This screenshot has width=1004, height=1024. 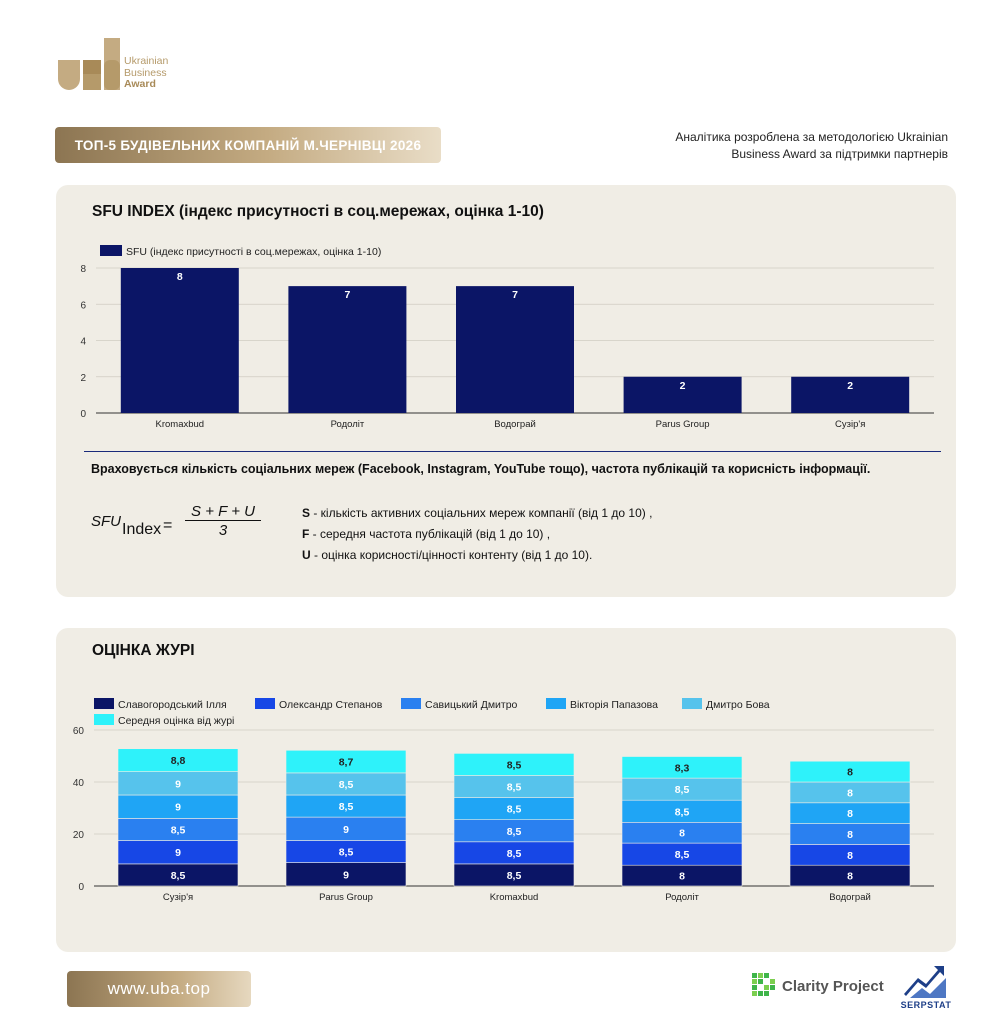 I want to click on legend-label: Вікторія Папазова, so click(x=614, y=705).